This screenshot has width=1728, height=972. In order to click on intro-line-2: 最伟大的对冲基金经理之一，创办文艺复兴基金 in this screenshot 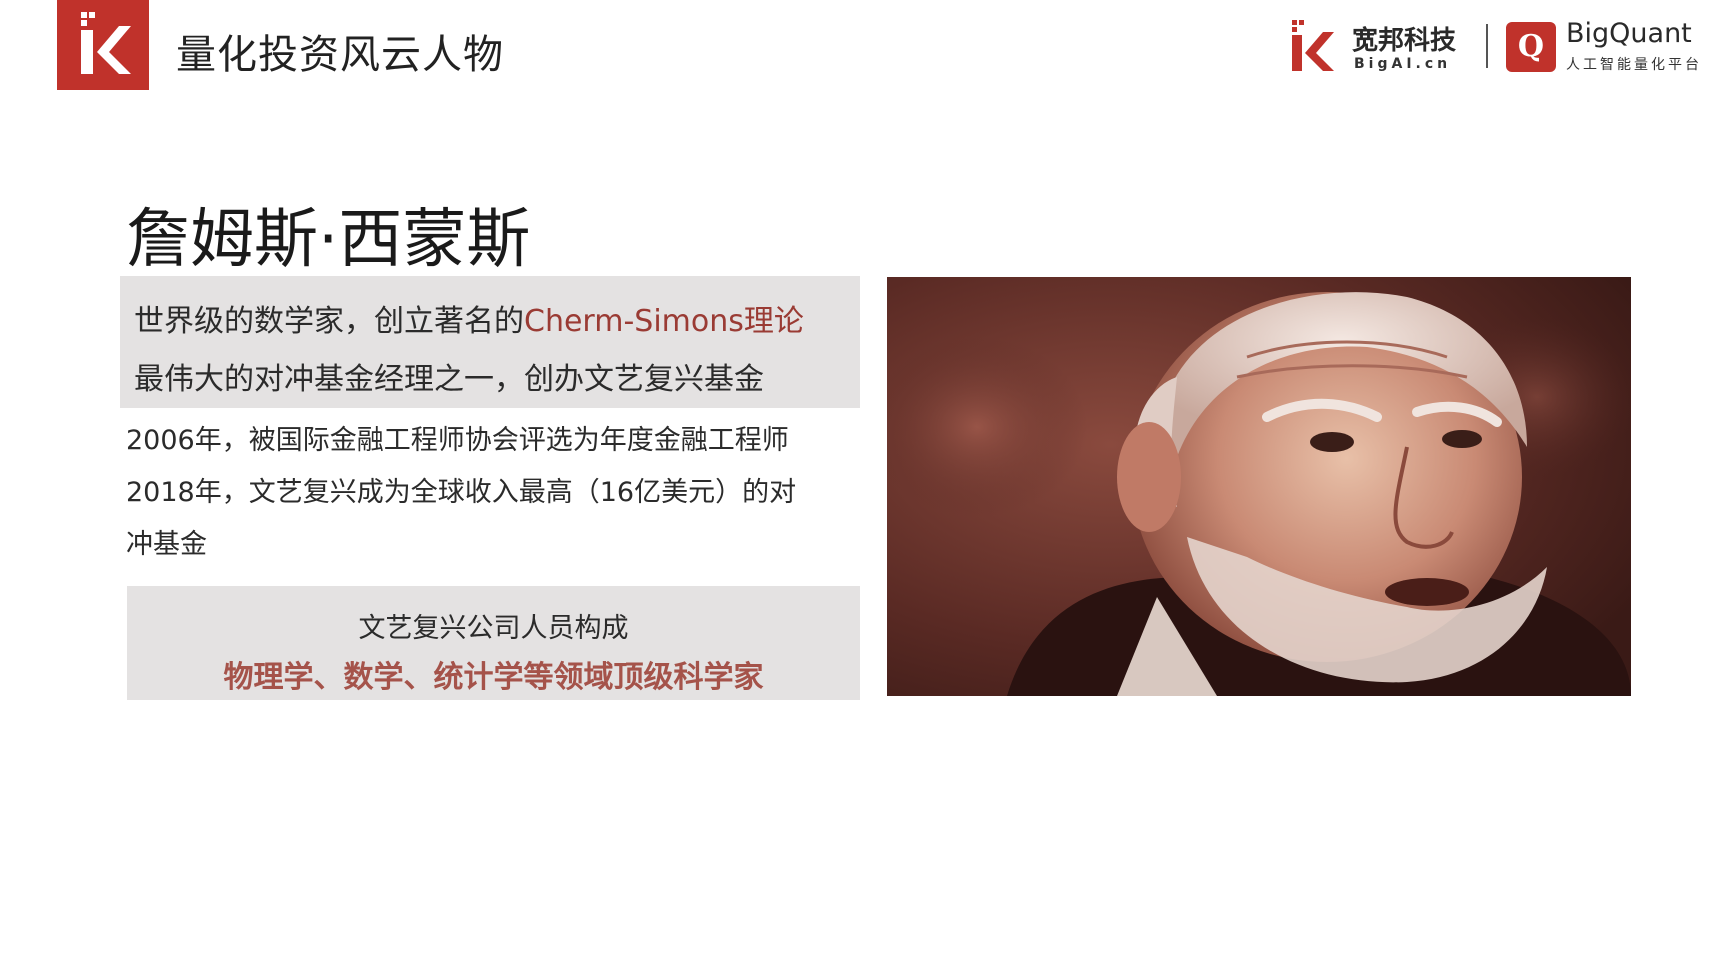, I will do `click(449, 379)`.